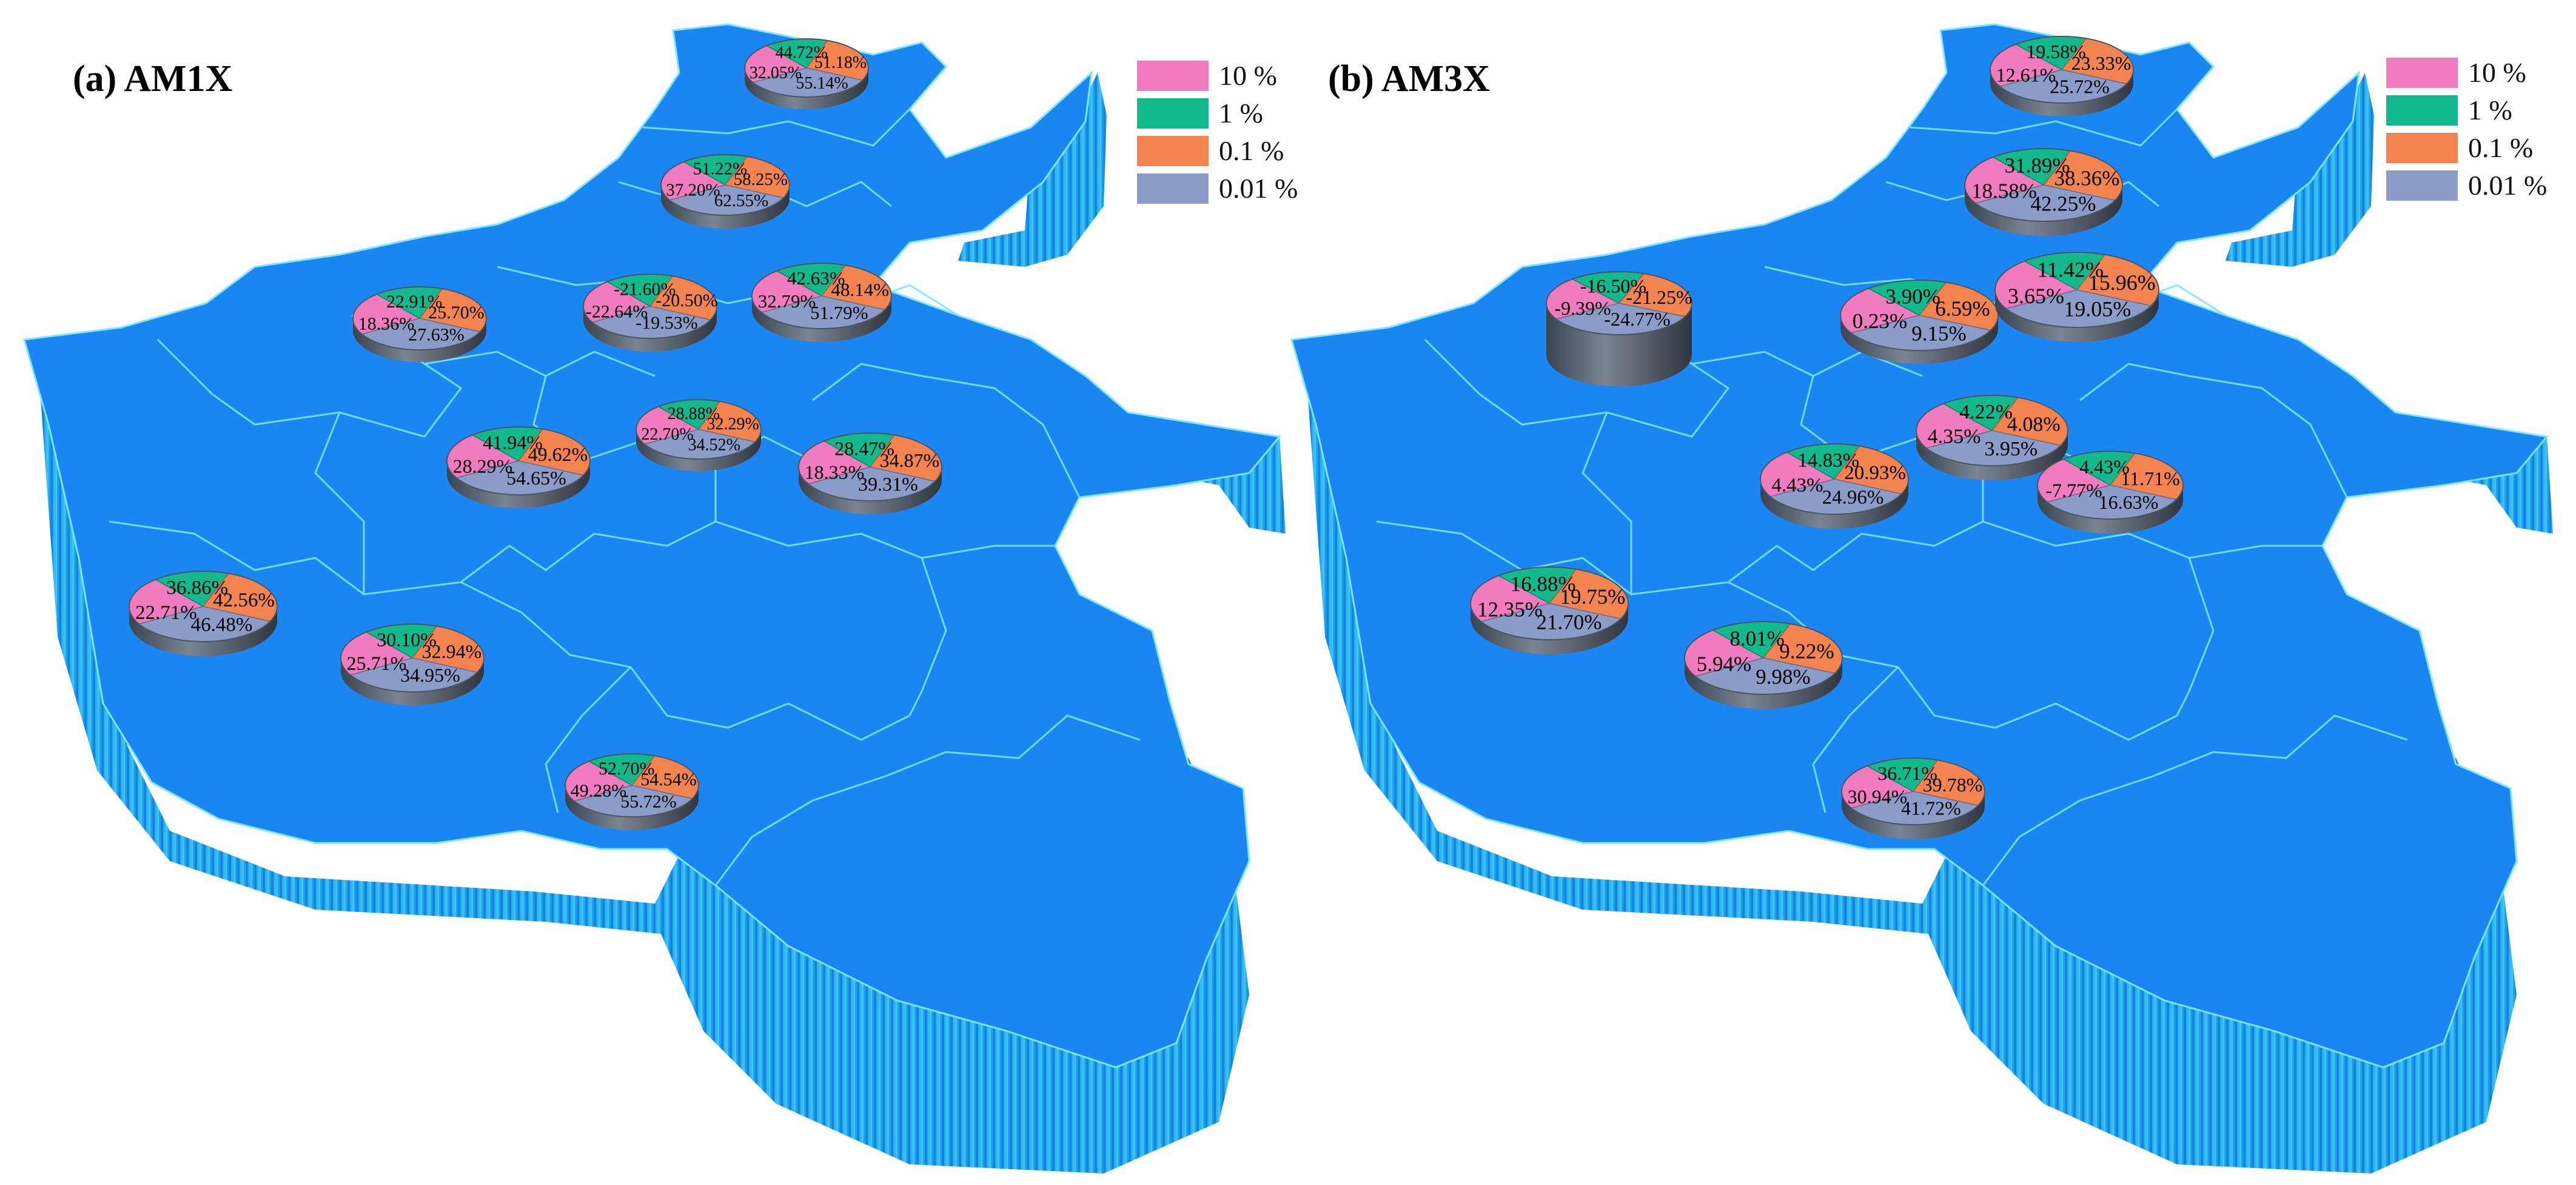 The image size is (2576, 1185). I want to click on pie-label-s001: 54.65%, so click(536, 478).